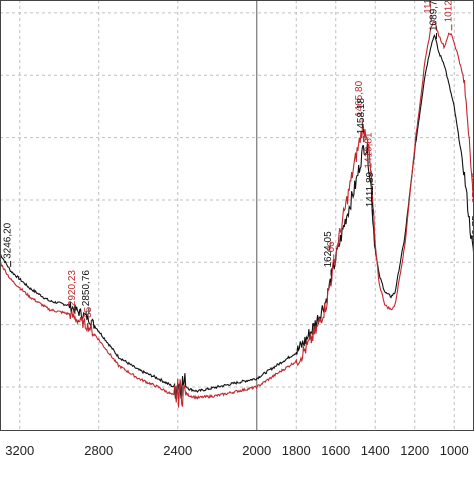 The width and height of the screenshot is (474, 479). Describe the element at coordinates (86, 288) in the screenshot. I see `peak-label: 2850,76` at that location.